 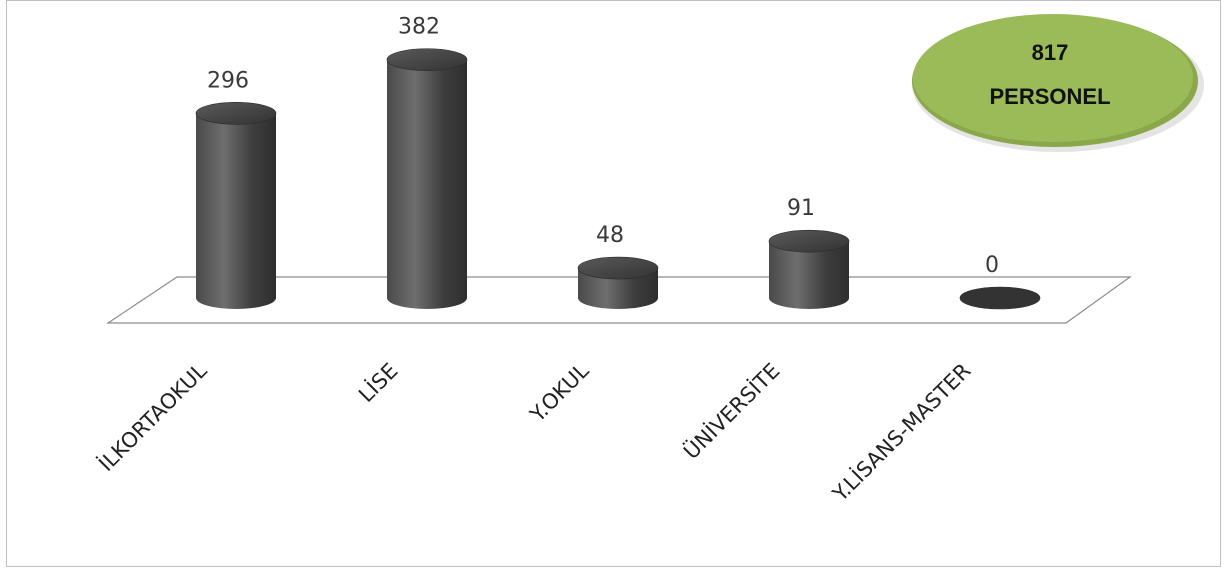 What do you see at coordinates (801, 208) in the screenshot?
I see `value-label-3: 91` at bounding box center [801, 208].